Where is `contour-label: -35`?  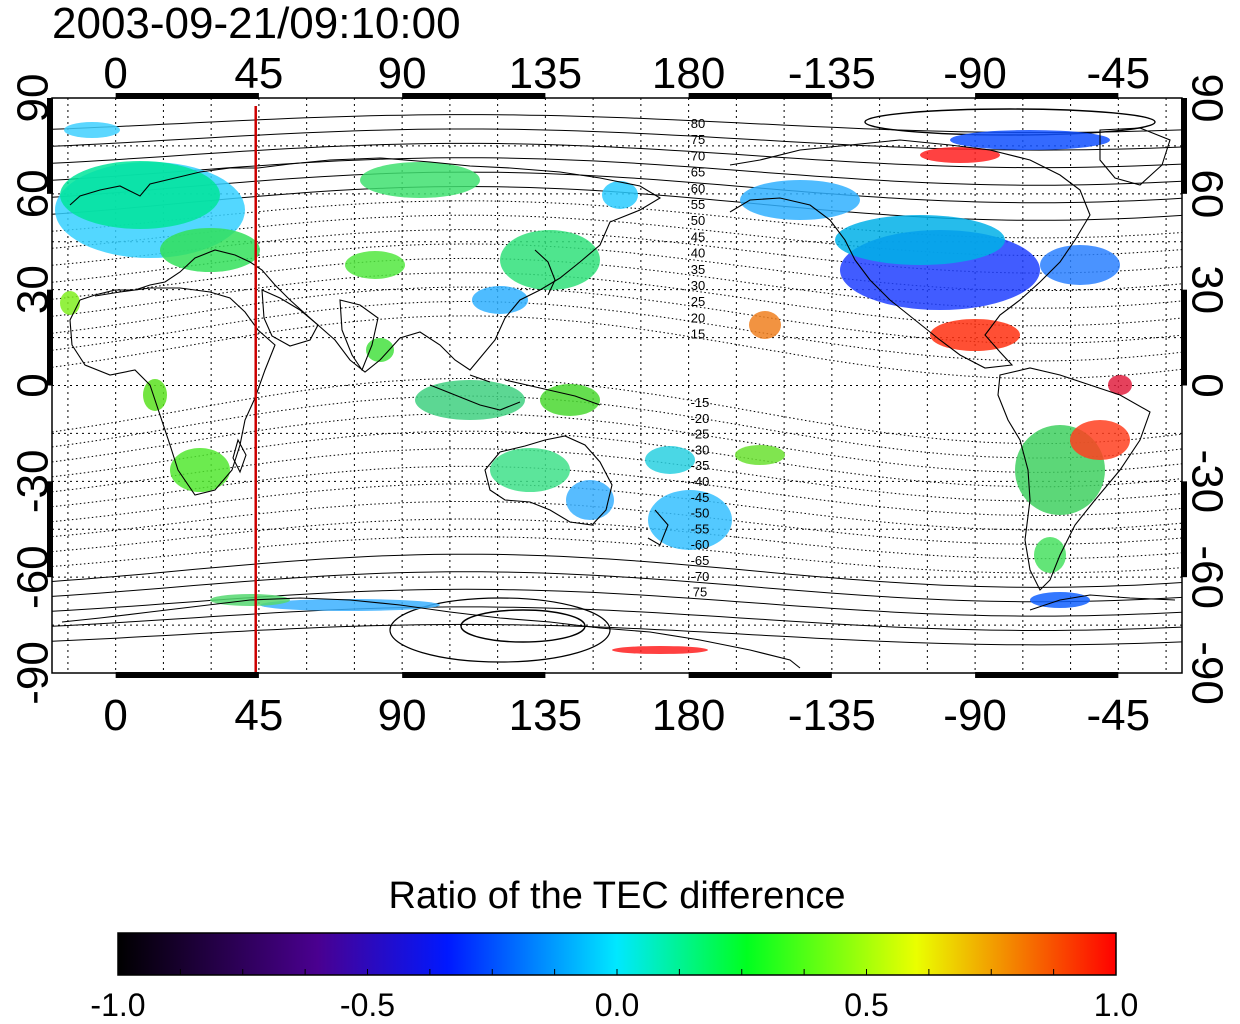 contour-label: -35 is located at coordinates (700, 465).